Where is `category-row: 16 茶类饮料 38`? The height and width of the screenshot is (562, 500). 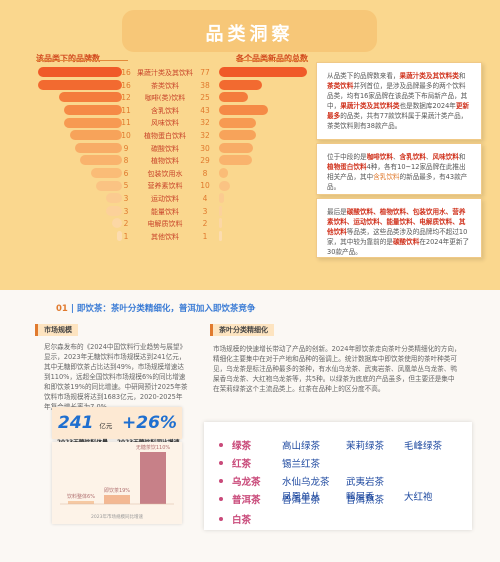
category-row: 16 茶类饮料 38 is located at coordinates (155, 85).